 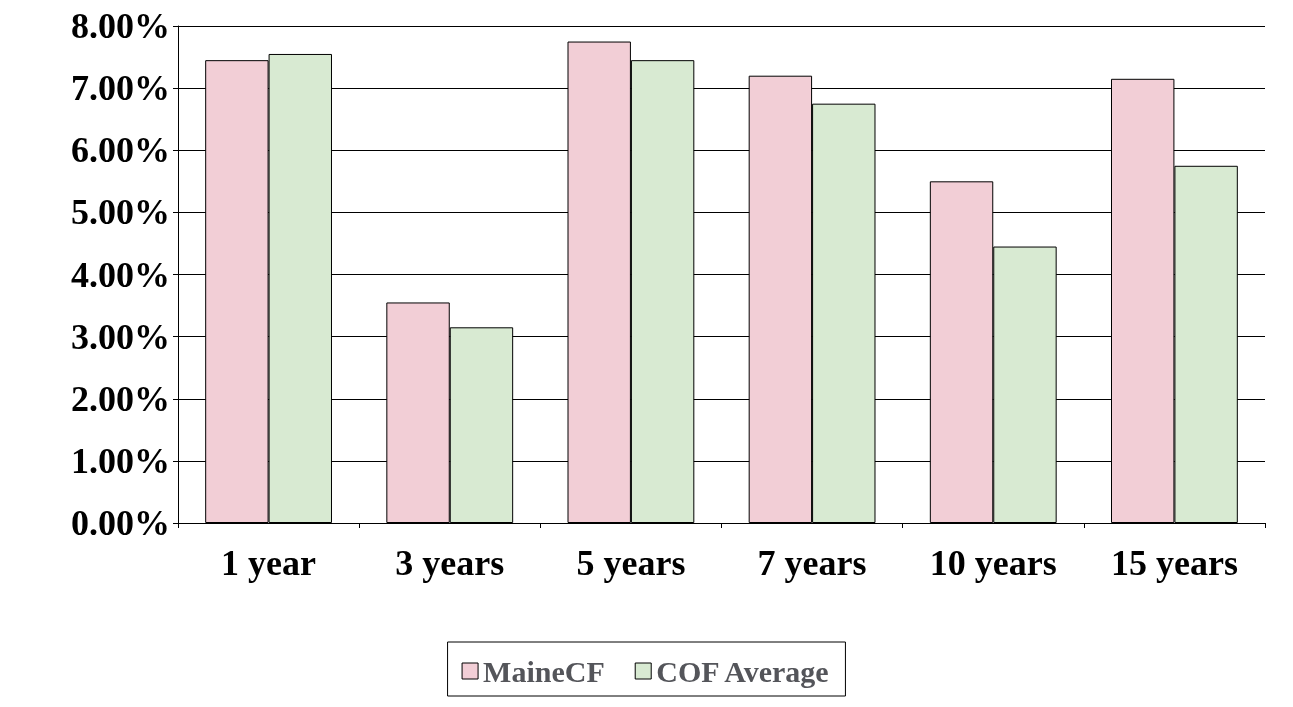 What do you see at coordinates (120, 88) in the screenshot?
I see `y-tick-label: 7.00%` at bounding box center [120, 88].